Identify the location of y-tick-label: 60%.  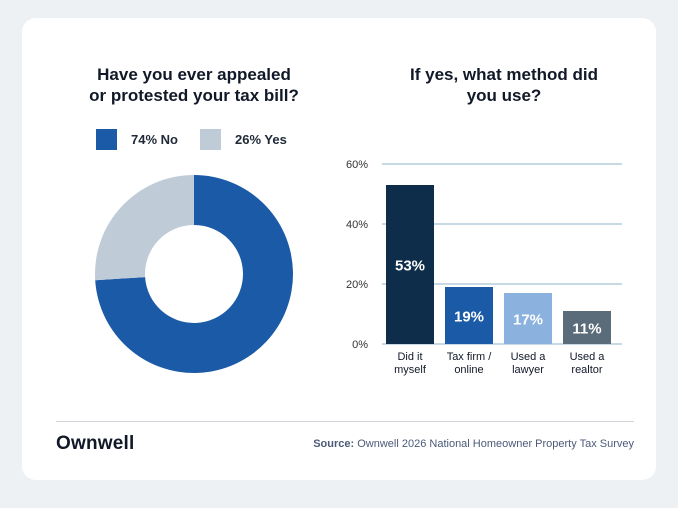
(357, 165).